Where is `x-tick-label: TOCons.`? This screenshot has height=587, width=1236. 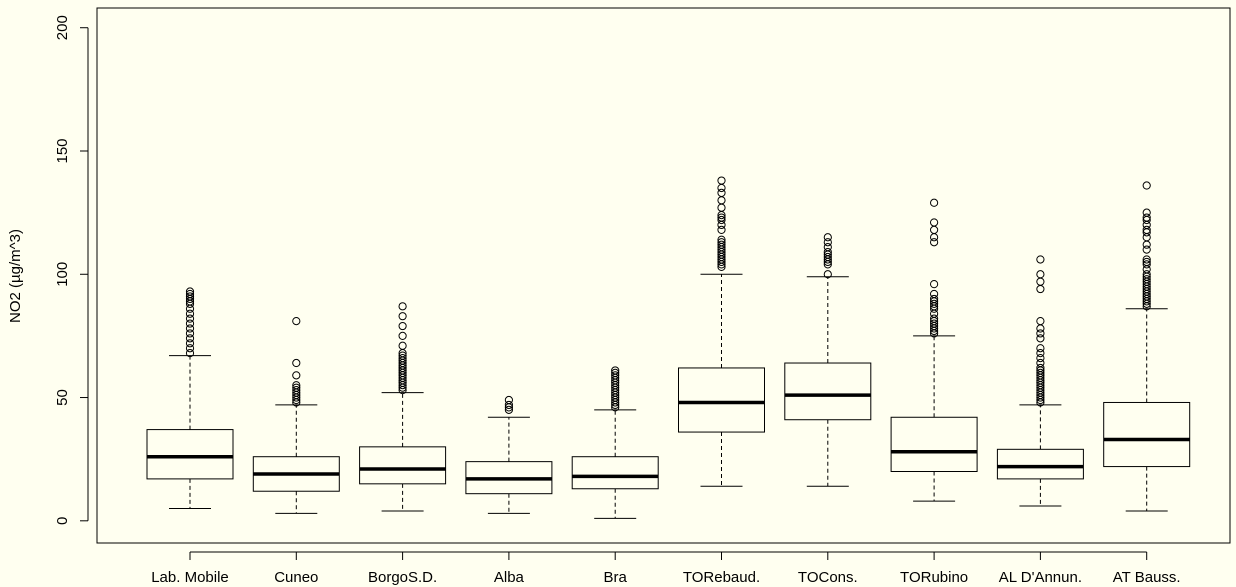
x-tick-label: TOCons. is located at coordinates (828, 577).